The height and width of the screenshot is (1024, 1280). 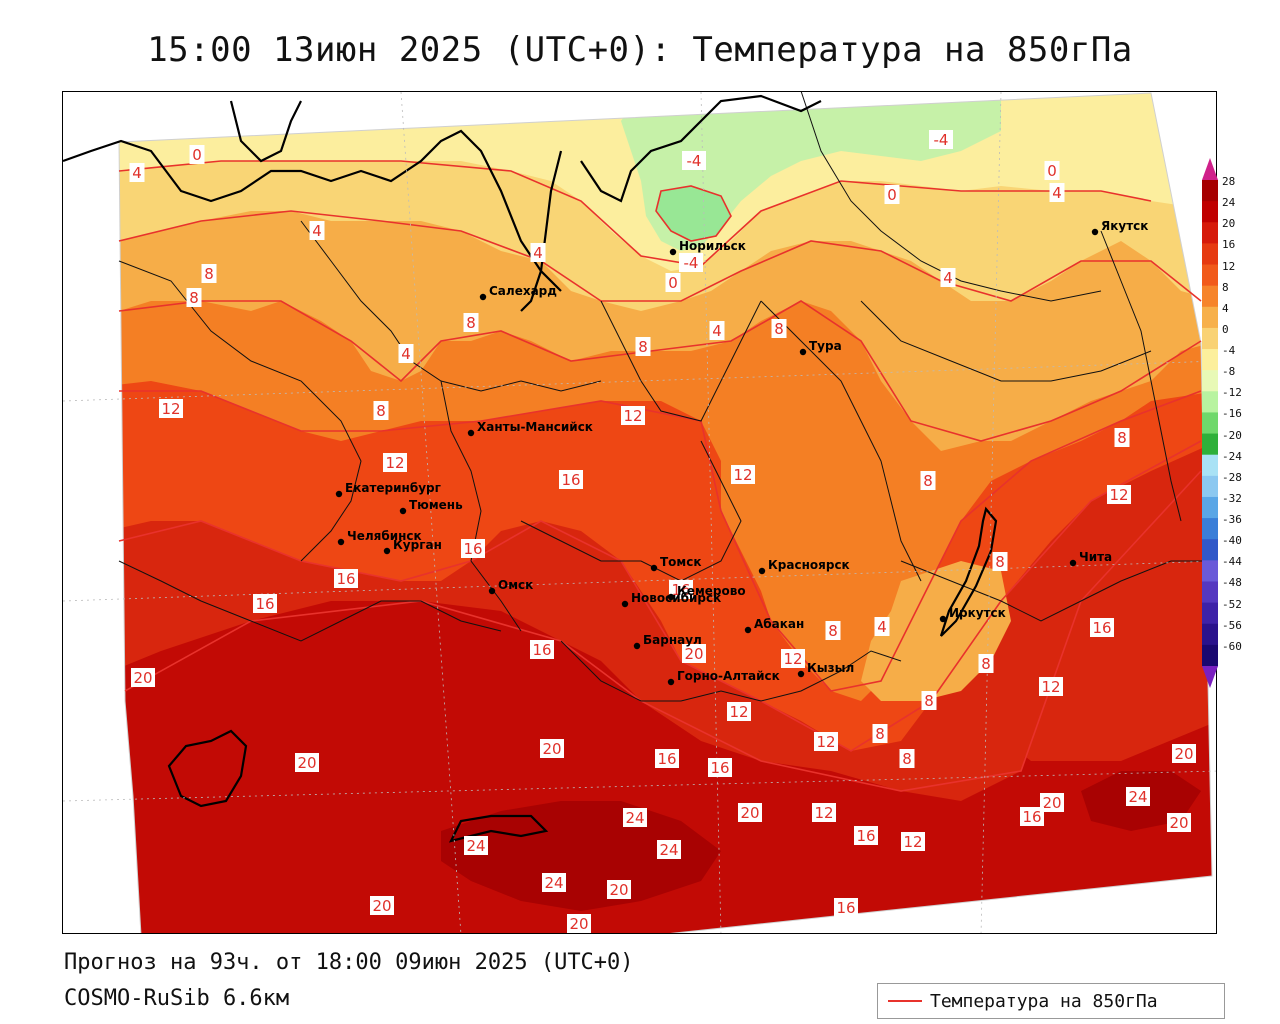 I want to click on colorbar-scale, so click(x=1210, y=423).